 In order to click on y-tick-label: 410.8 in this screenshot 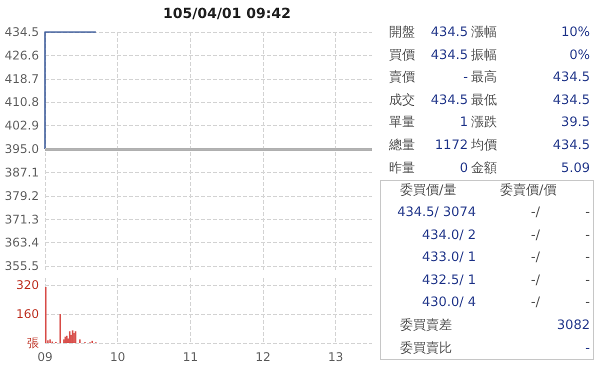, I will do `click(21, 102)`.